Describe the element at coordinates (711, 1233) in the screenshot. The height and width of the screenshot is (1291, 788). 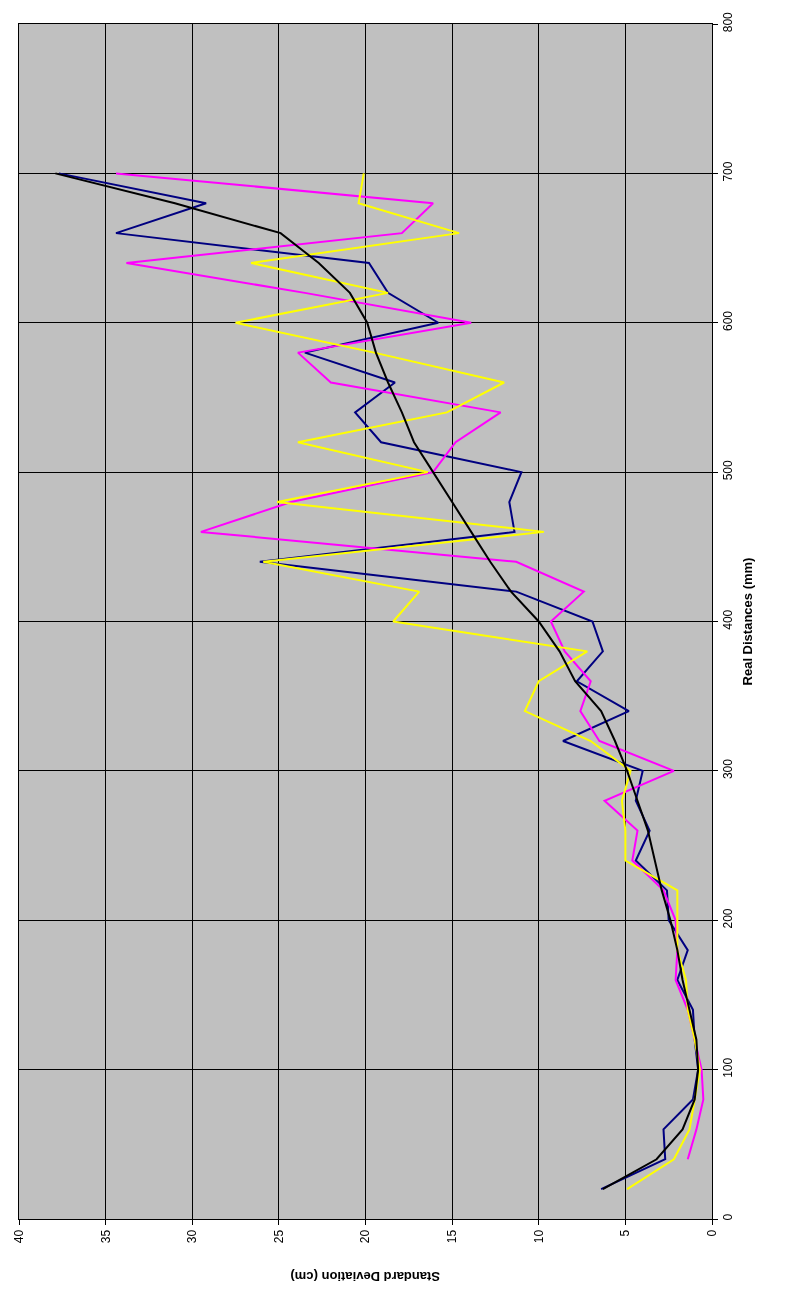
I see `x-tick-label: 0` at that location.